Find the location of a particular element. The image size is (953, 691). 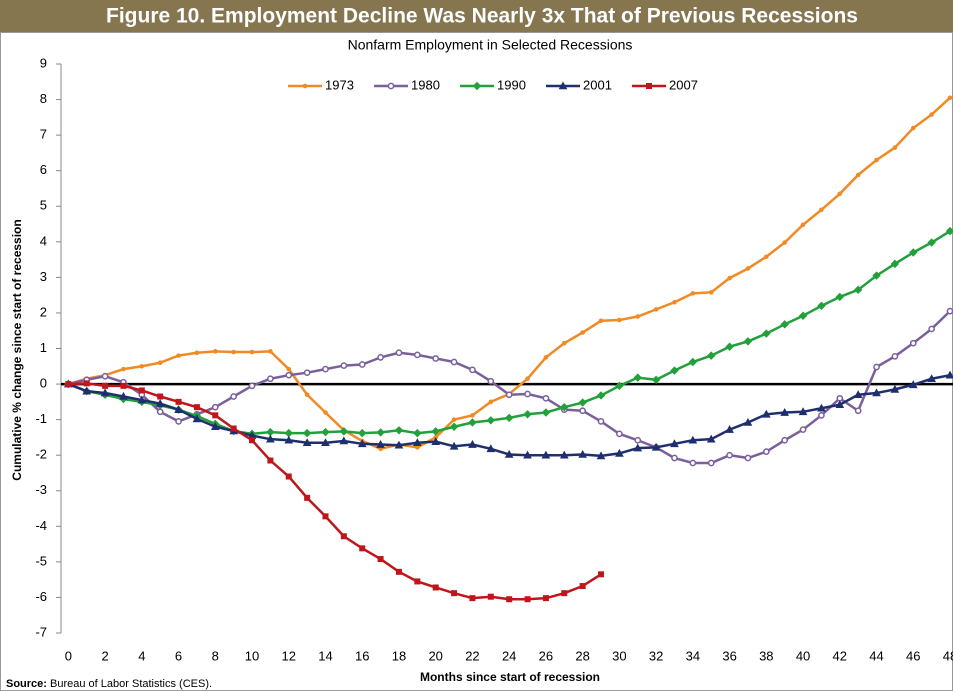

y-tick-label: 7 is located at coordinates (43, 134).